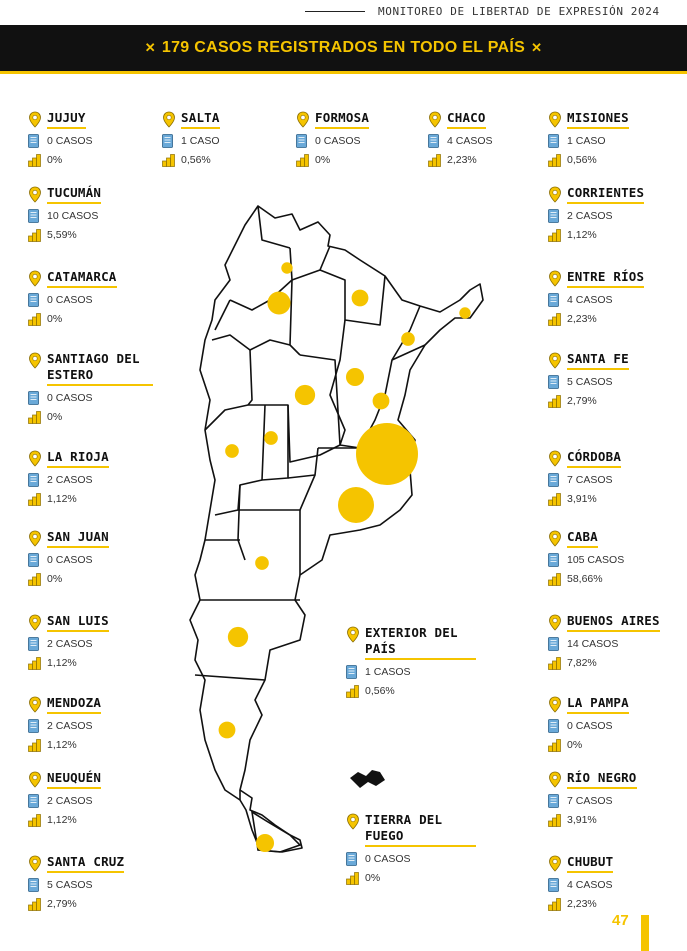  I want to click on province-name: CHUBUT, so click(590, 863).